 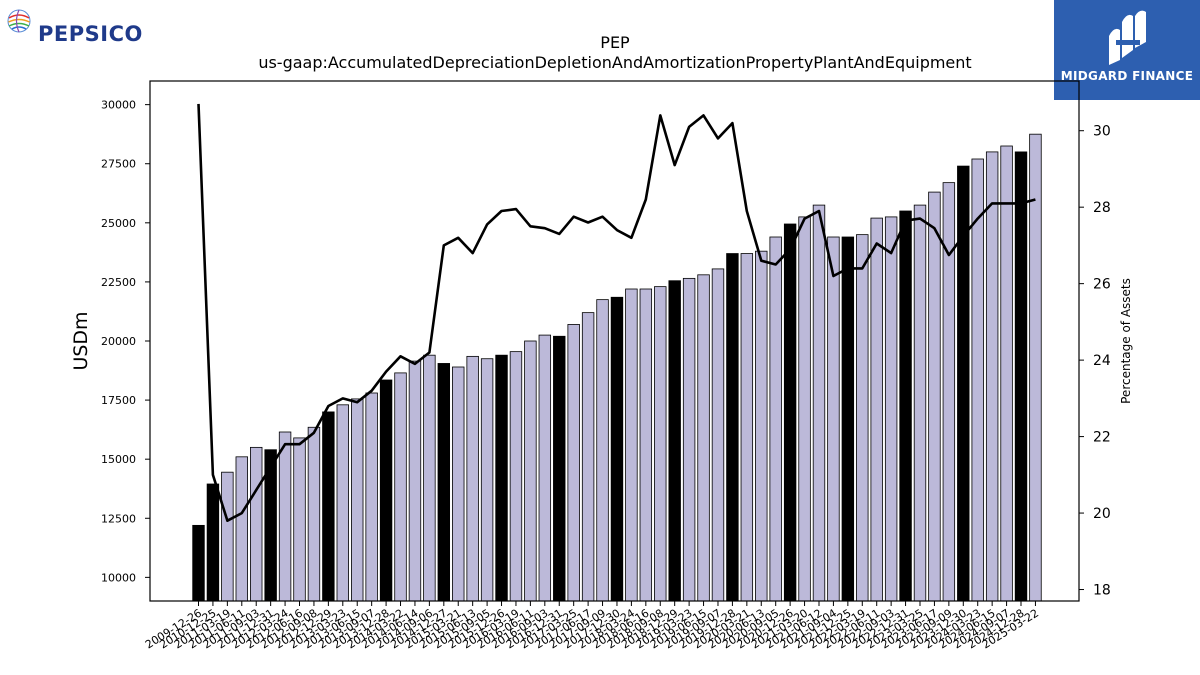 I want to click on y2-tick-label: 30, so click(x=1102, y=132).